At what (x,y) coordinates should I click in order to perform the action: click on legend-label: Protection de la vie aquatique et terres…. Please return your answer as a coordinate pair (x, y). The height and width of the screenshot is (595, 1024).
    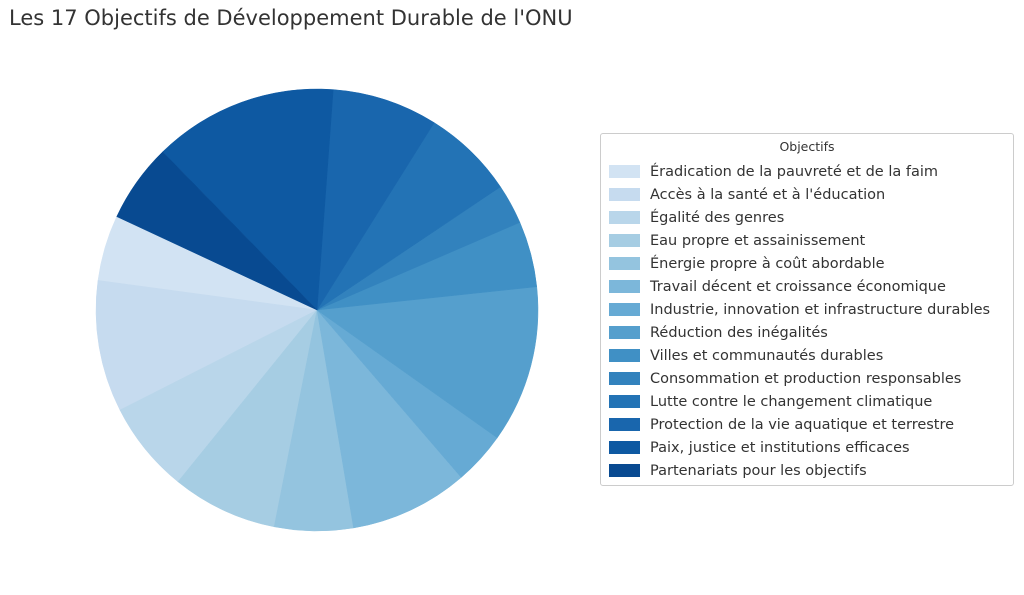
    Looking at the image, I should click on (802, 424).